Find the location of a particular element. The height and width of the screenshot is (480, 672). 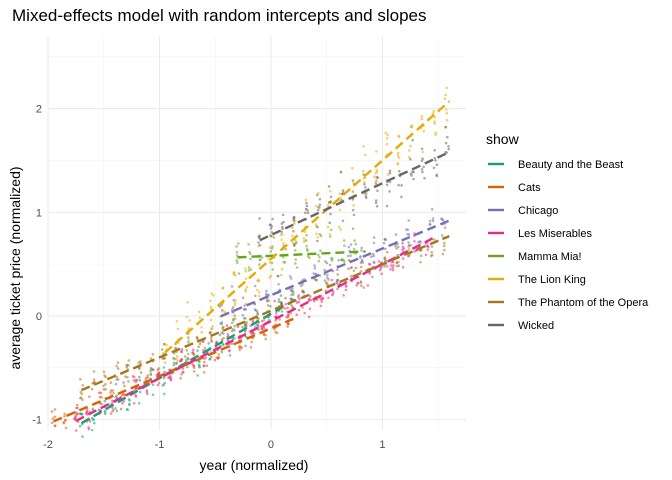

series-fit-line is located at coordinates (301, 254).